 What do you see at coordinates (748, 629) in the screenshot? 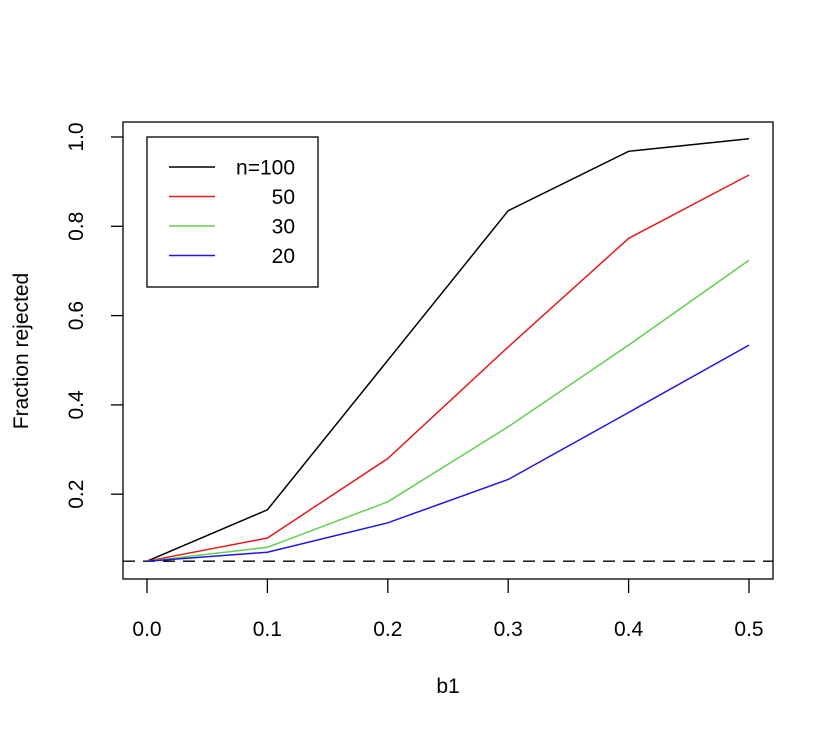
I see `x-tick-label: 0.5` at bounding box center [748, 629].